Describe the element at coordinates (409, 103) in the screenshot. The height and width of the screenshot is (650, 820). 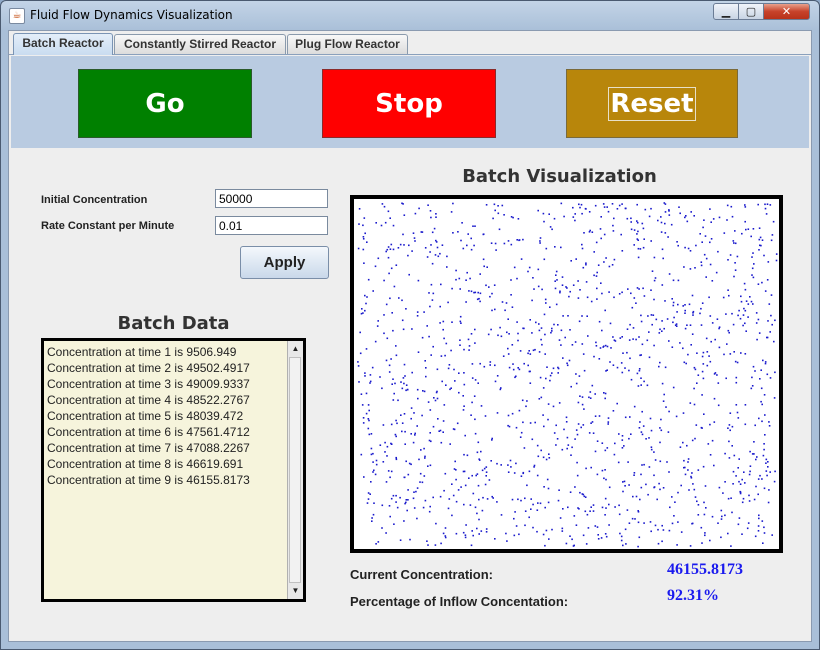
I see `stop-button: Stop` at that location.